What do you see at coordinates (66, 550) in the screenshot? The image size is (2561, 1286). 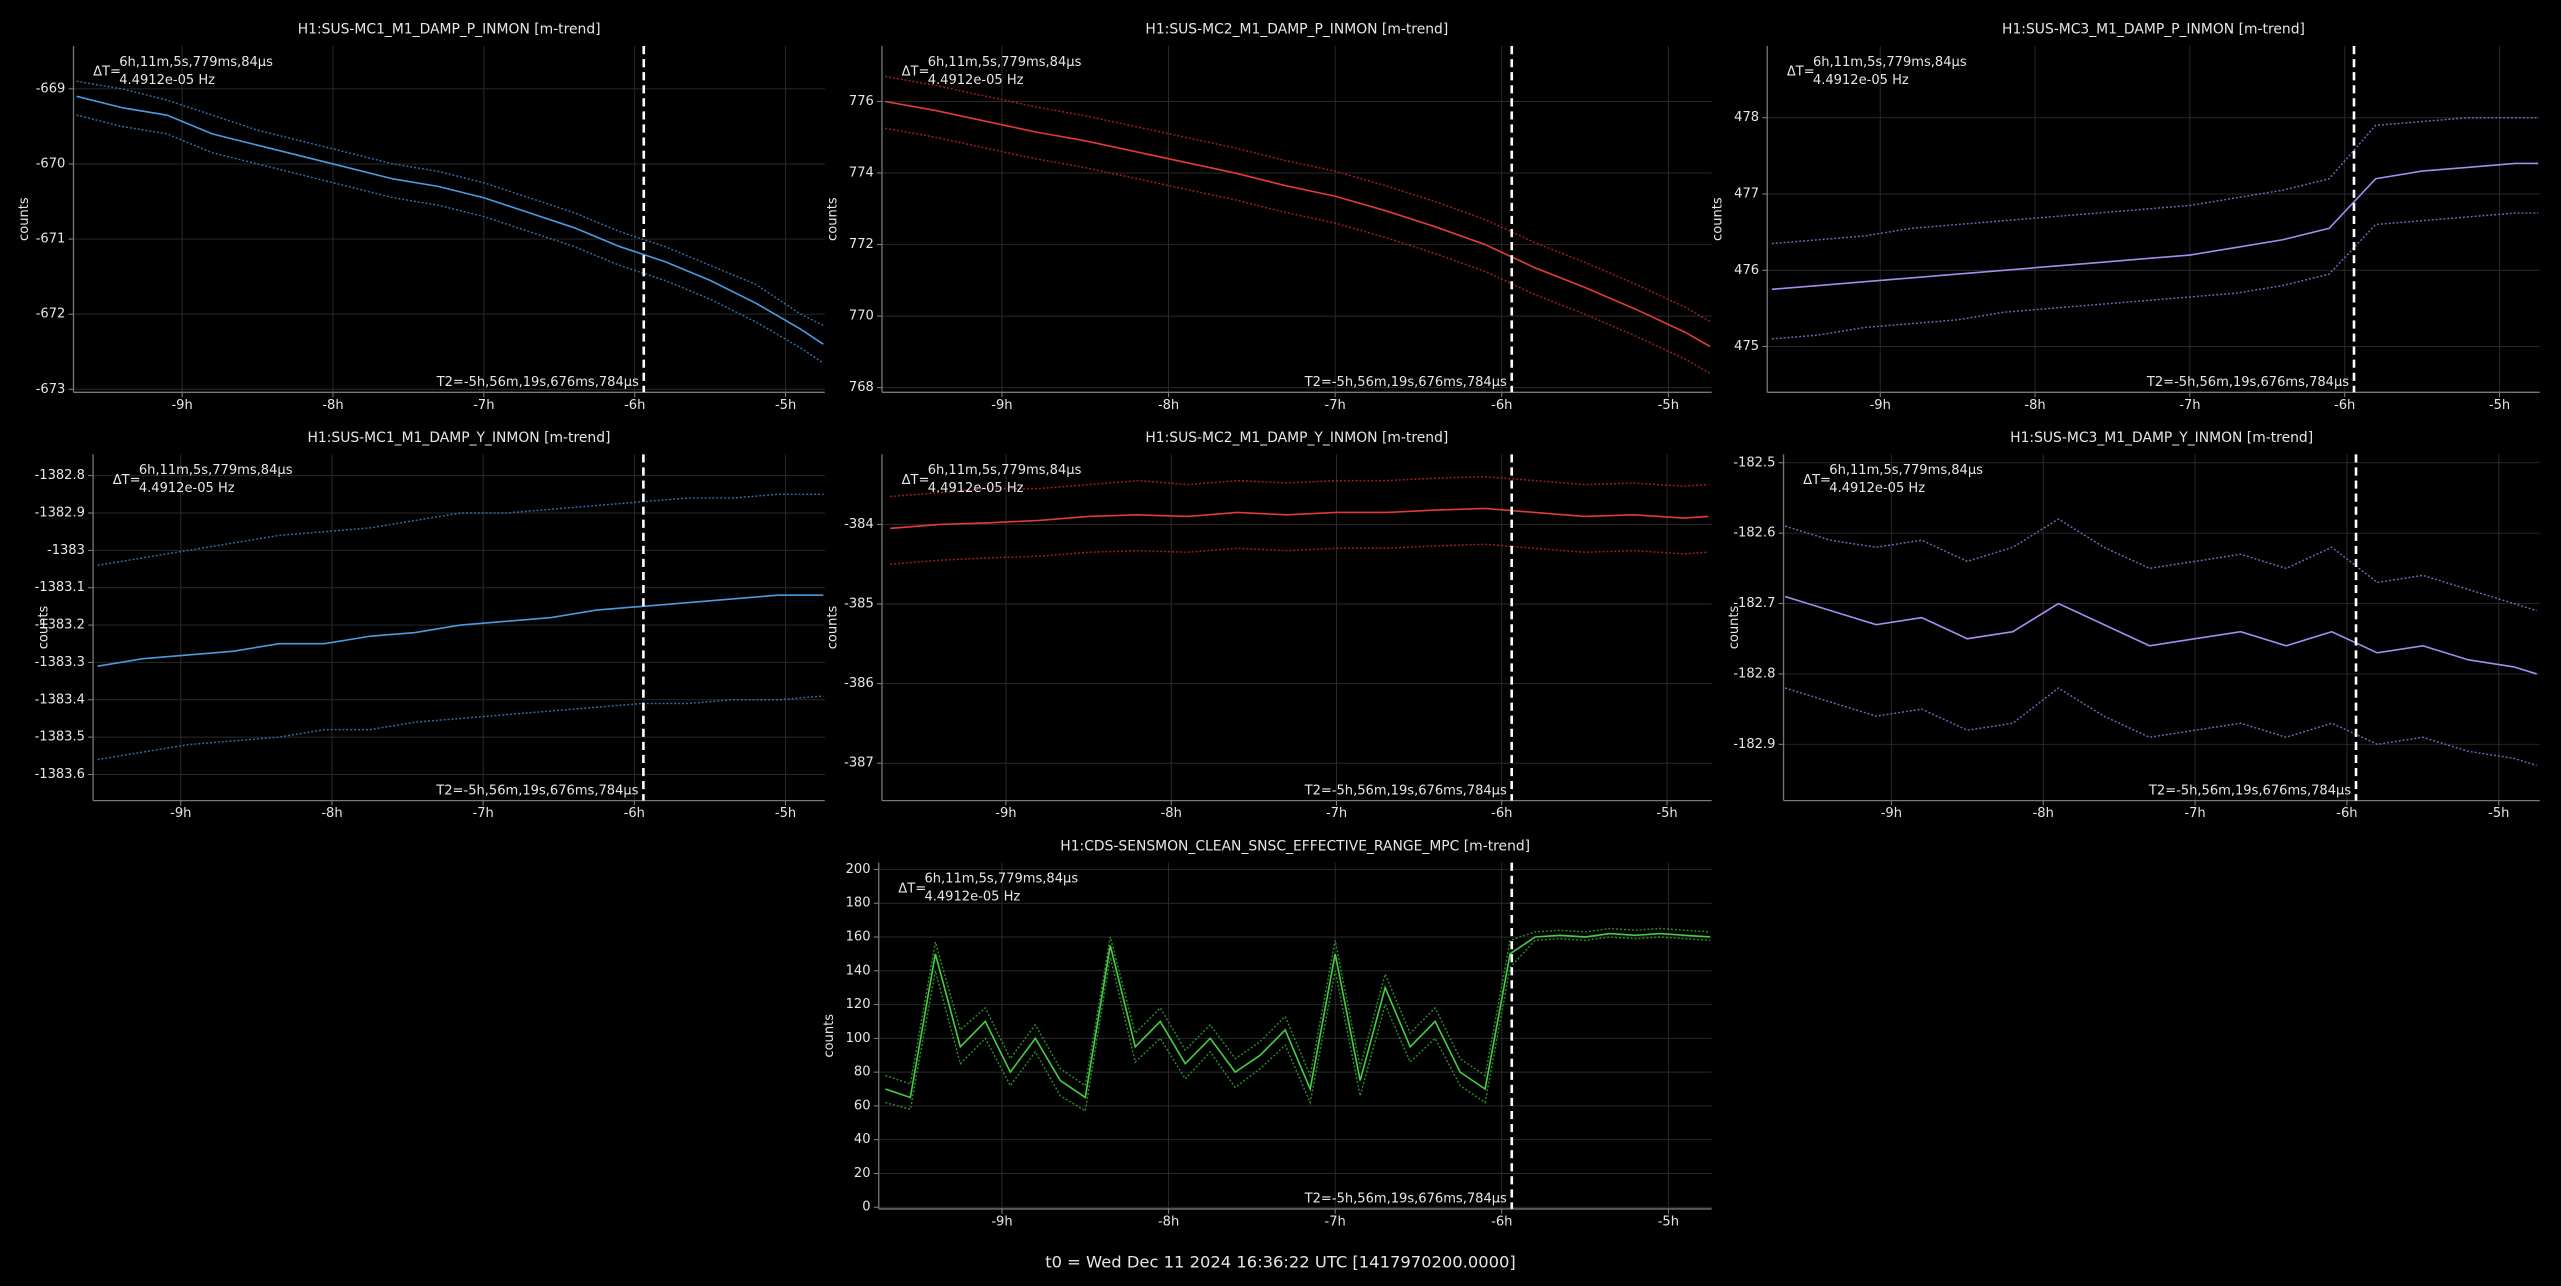 I see `y-tick-label: -1383` at bounding box center [66, 550].